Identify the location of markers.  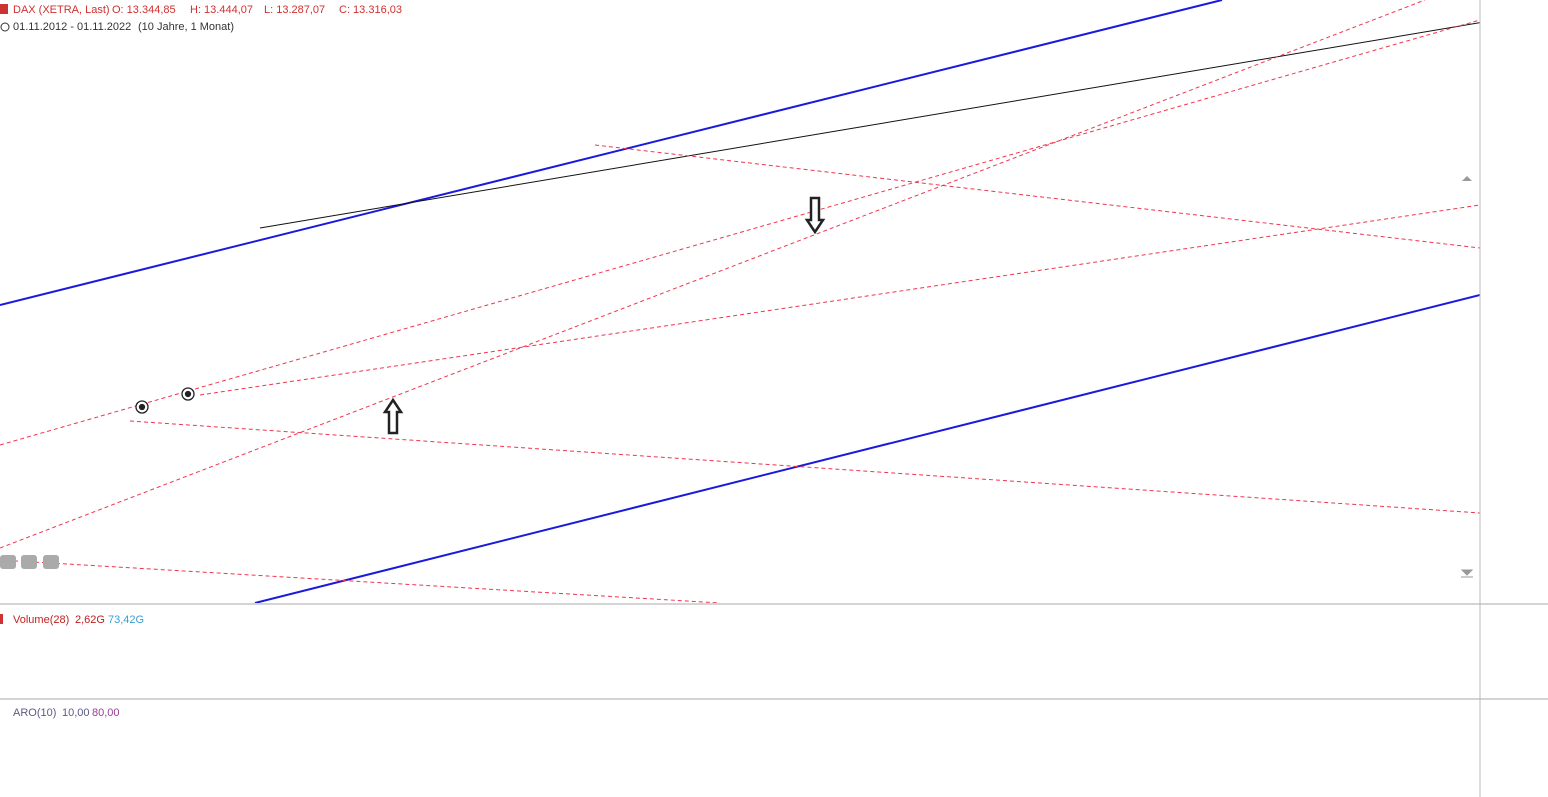
(480, 315).